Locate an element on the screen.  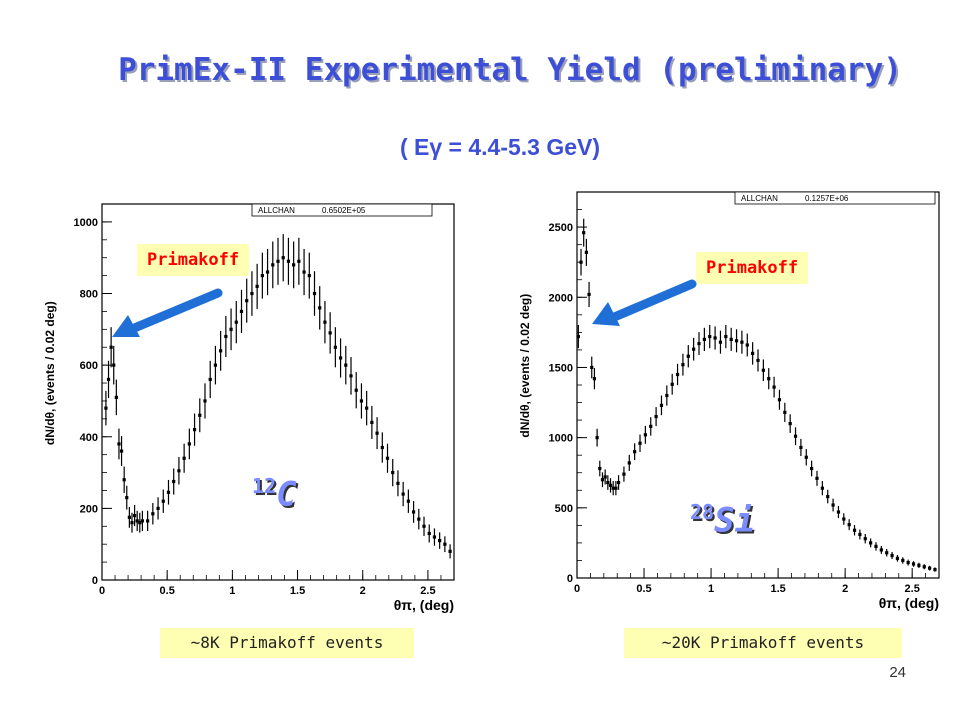
stat-box: ALLCHAN 0.1257E+06 is located at coordinates (835, 198).